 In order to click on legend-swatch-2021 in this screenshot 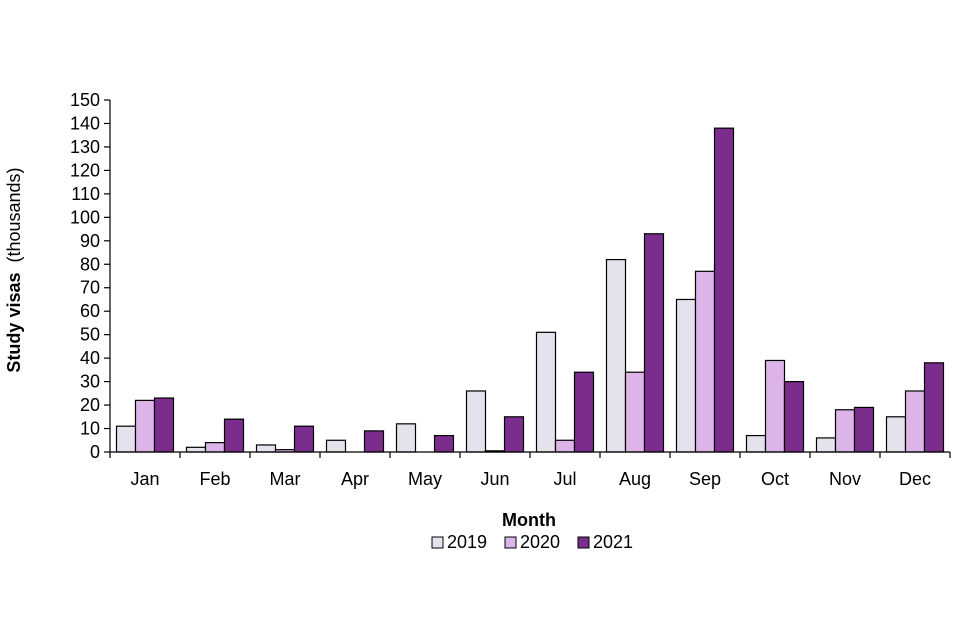, I will do `click(583, 542)`.